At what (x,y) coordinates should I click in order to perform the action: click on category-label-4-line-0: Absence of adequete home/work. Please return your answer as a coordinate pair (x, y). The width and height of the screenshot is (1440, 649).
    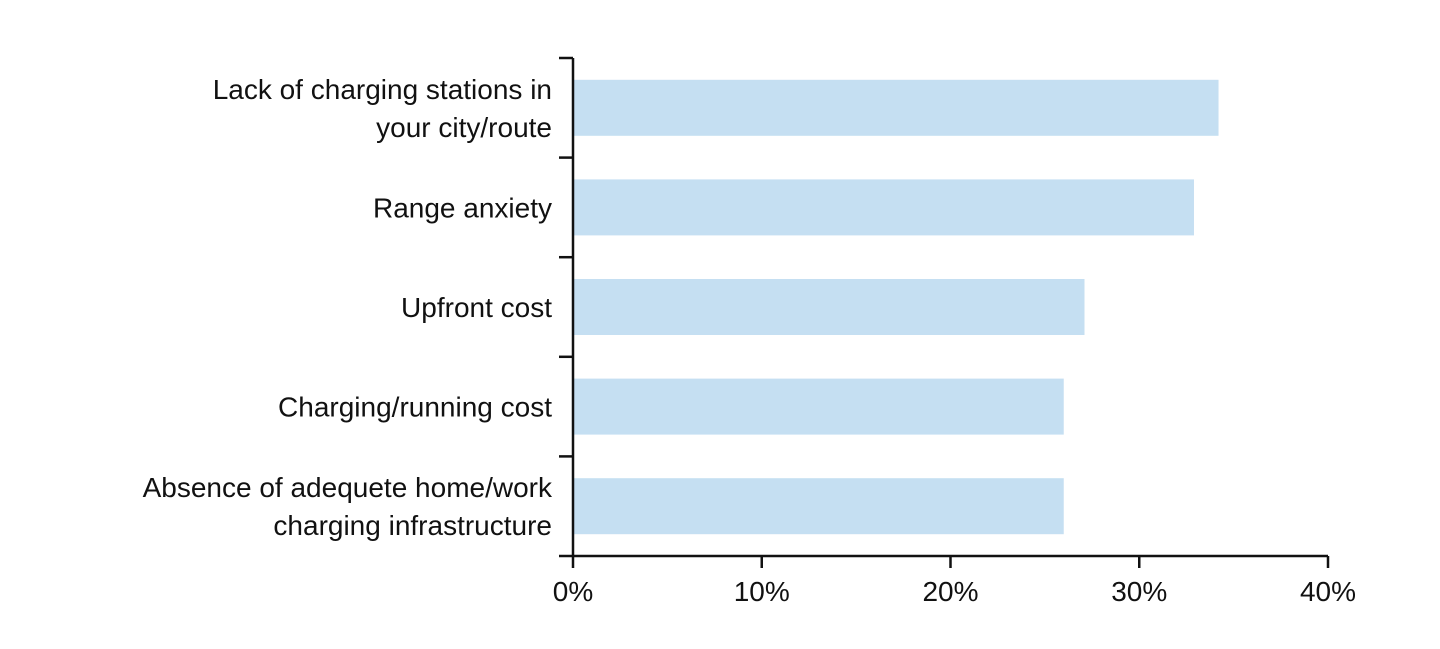
    Looking at the image, I should click on (348, 487).